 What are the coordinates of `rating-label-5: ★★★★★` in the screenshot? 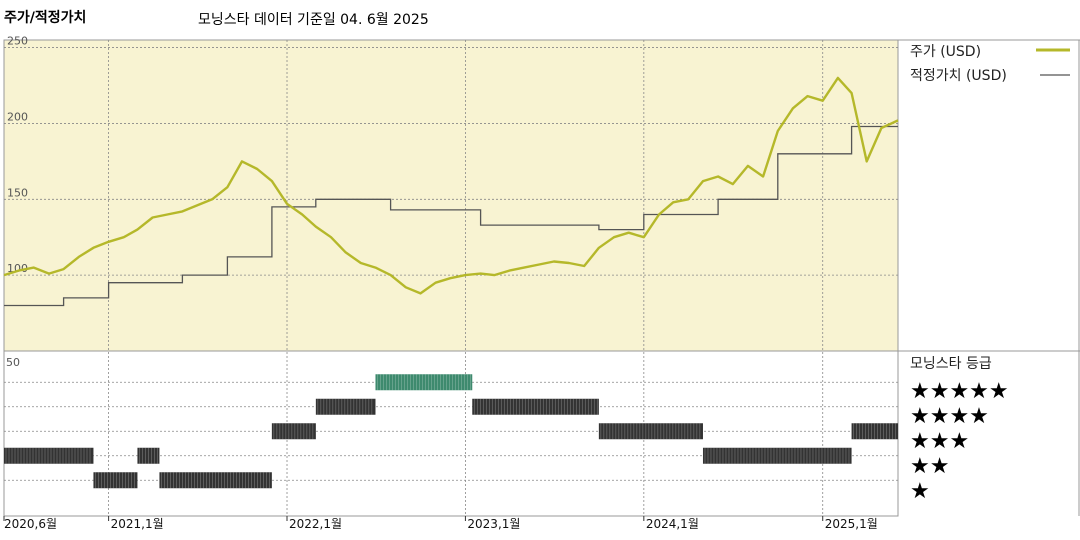 It's located at (959, 391).